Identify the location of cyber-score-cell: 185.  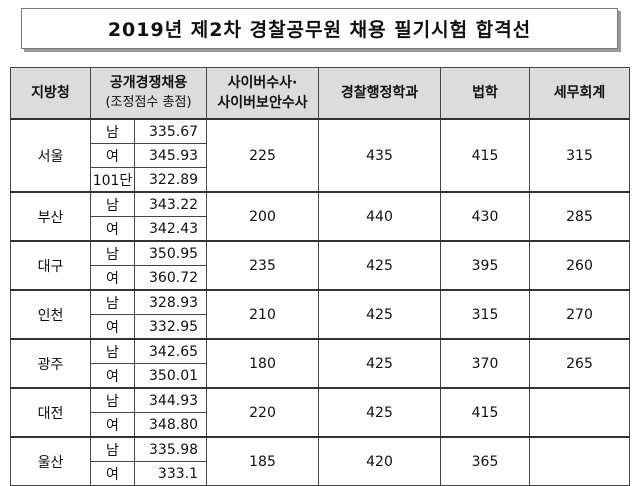
(263, 461).